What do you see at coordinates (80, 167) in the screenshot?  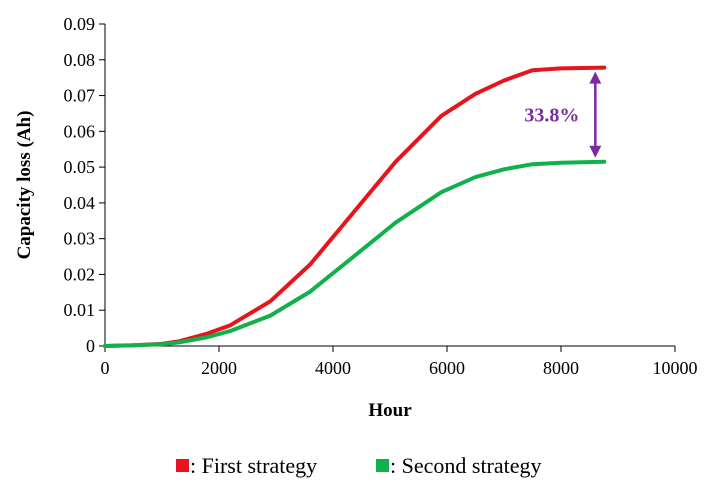 I see `y-tick-label: 0.05` at bounding box center [80, 167].